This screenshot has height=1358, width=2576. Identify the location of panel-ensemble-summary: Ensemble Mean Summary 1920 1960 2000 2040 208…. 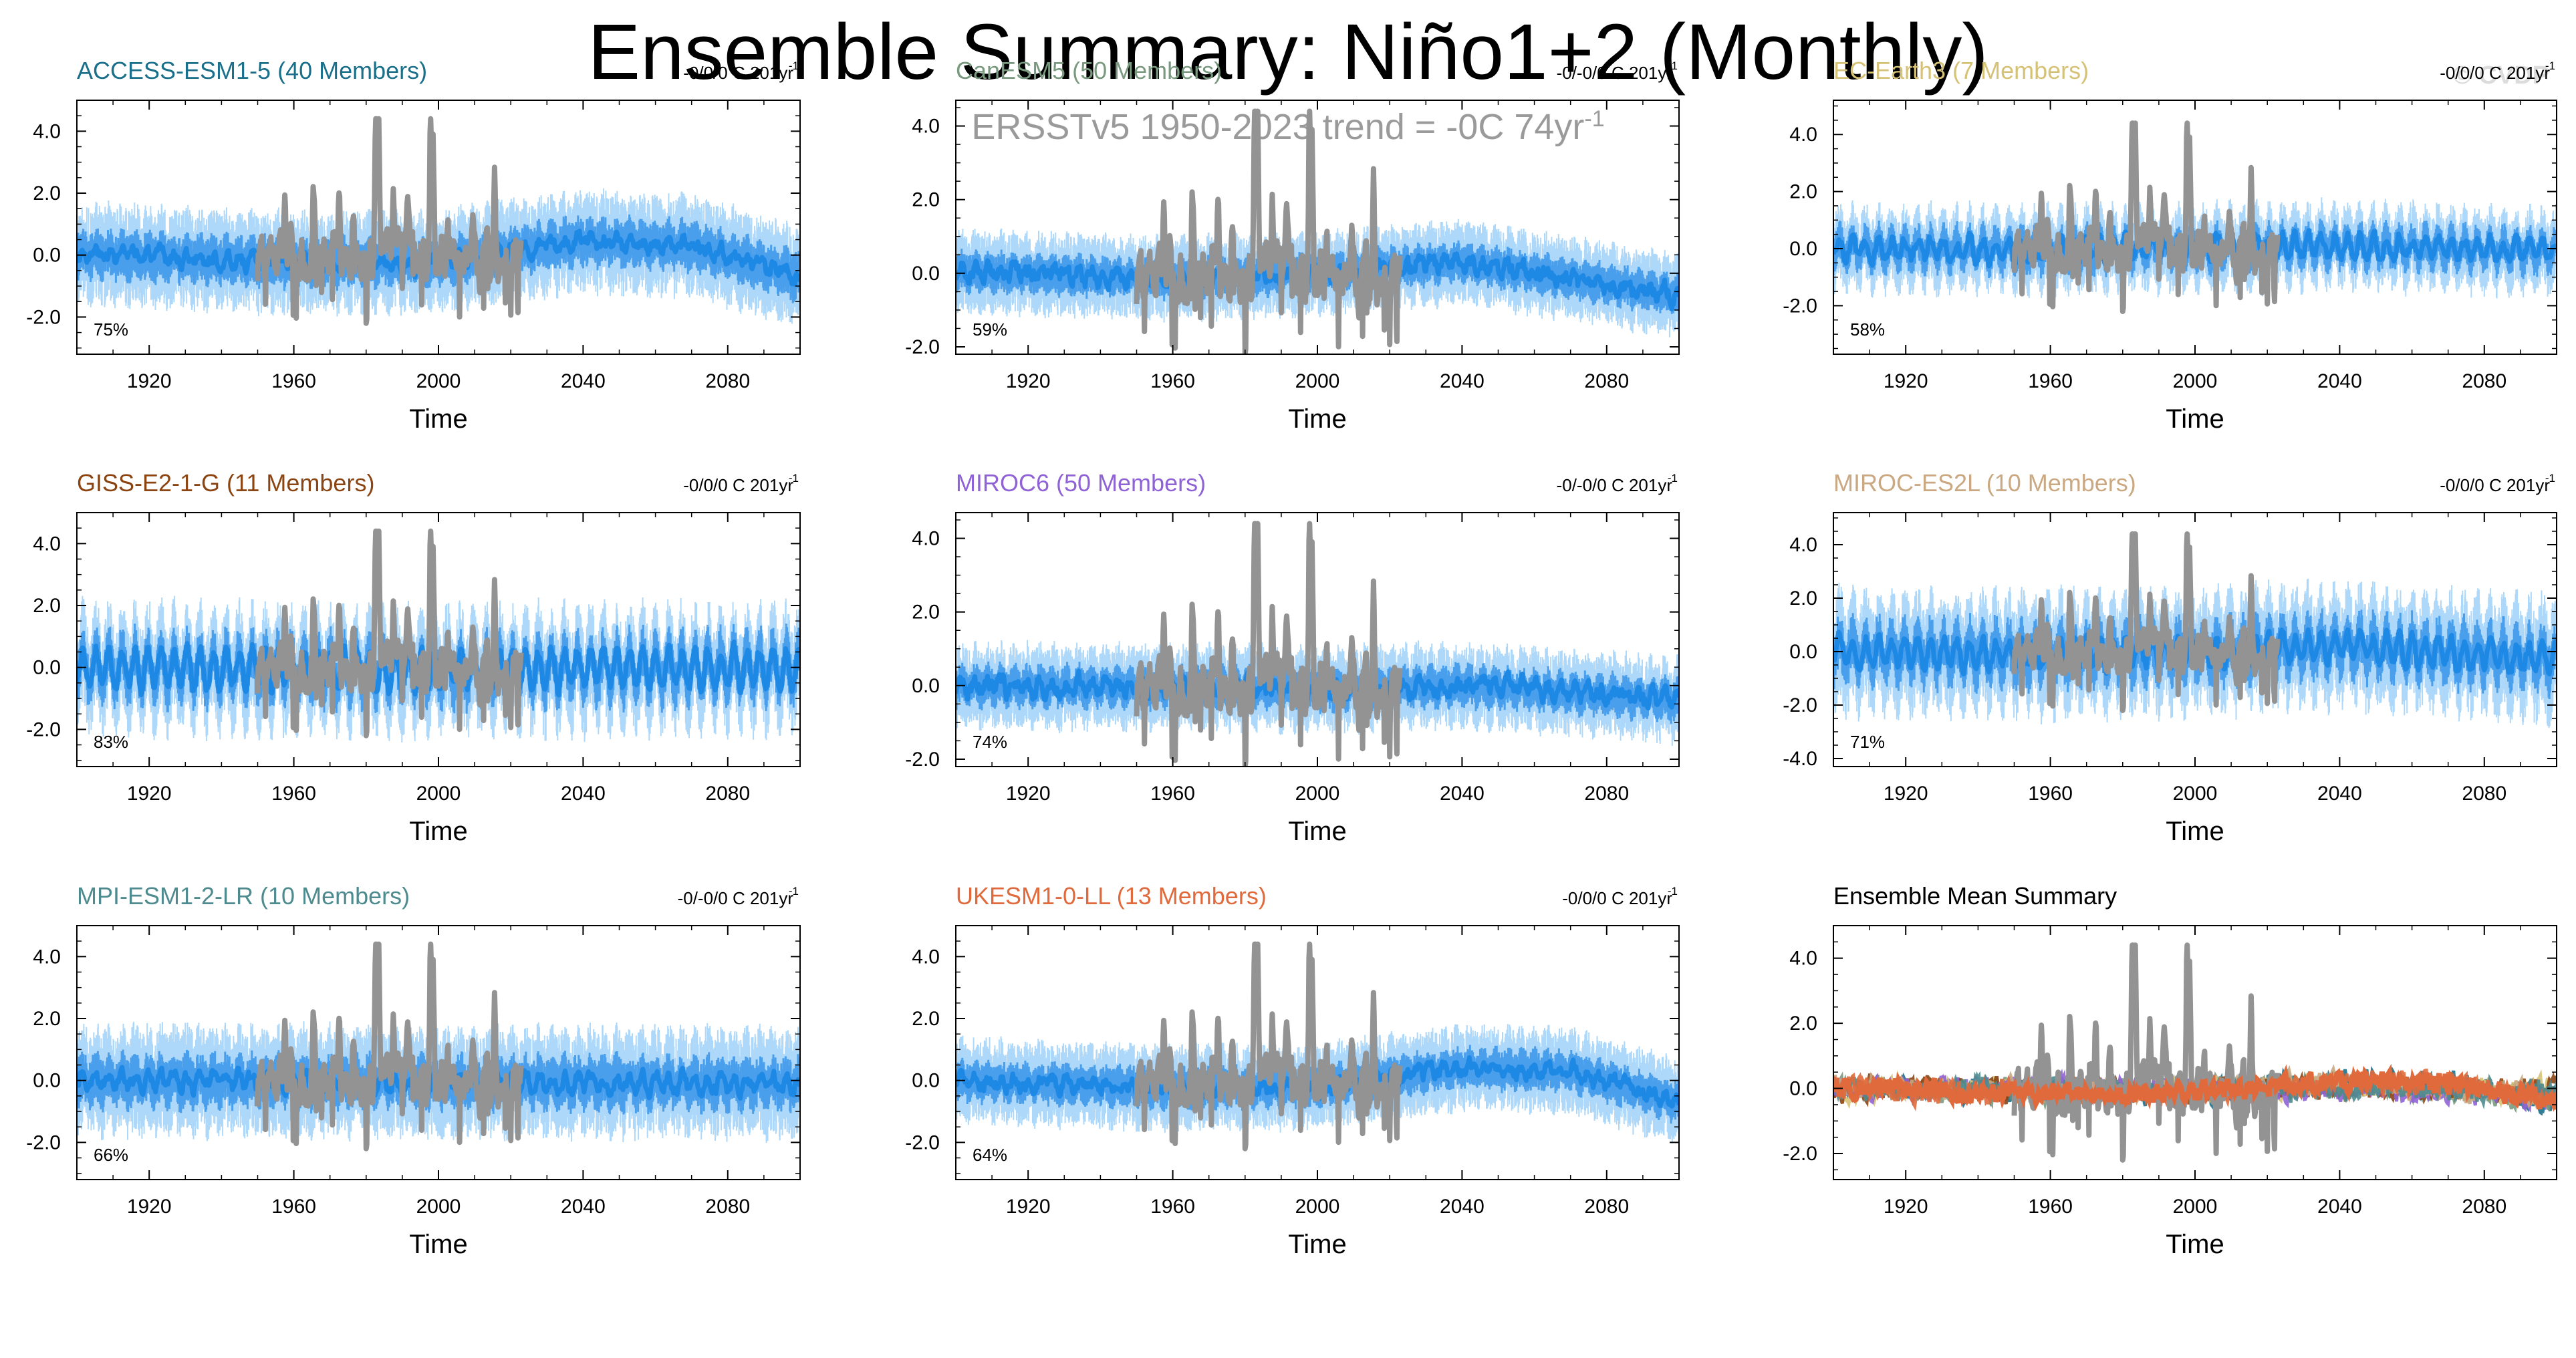
(2170, 1070).